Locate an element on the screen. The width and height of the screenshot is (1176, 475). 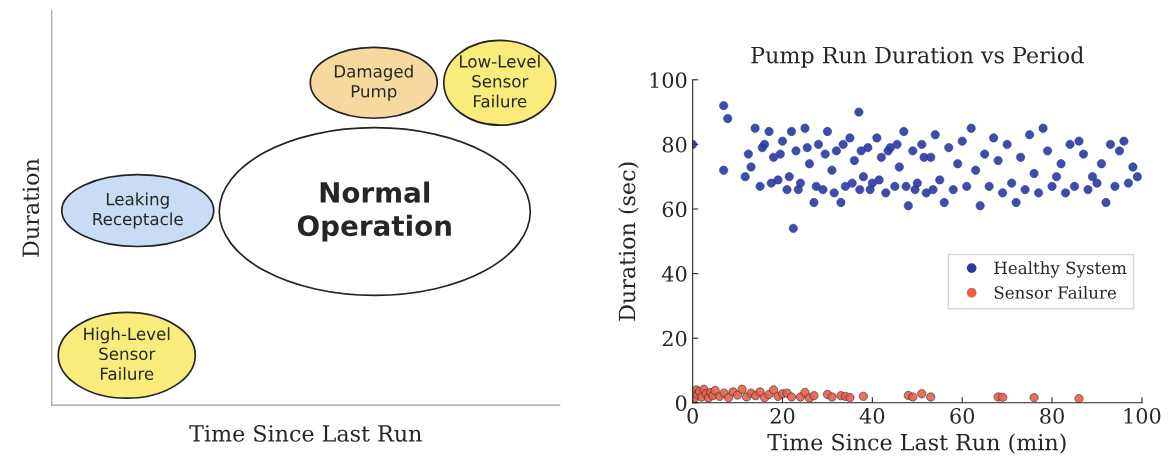
y-tick-label: 20 is located at coordinates (674, 338).